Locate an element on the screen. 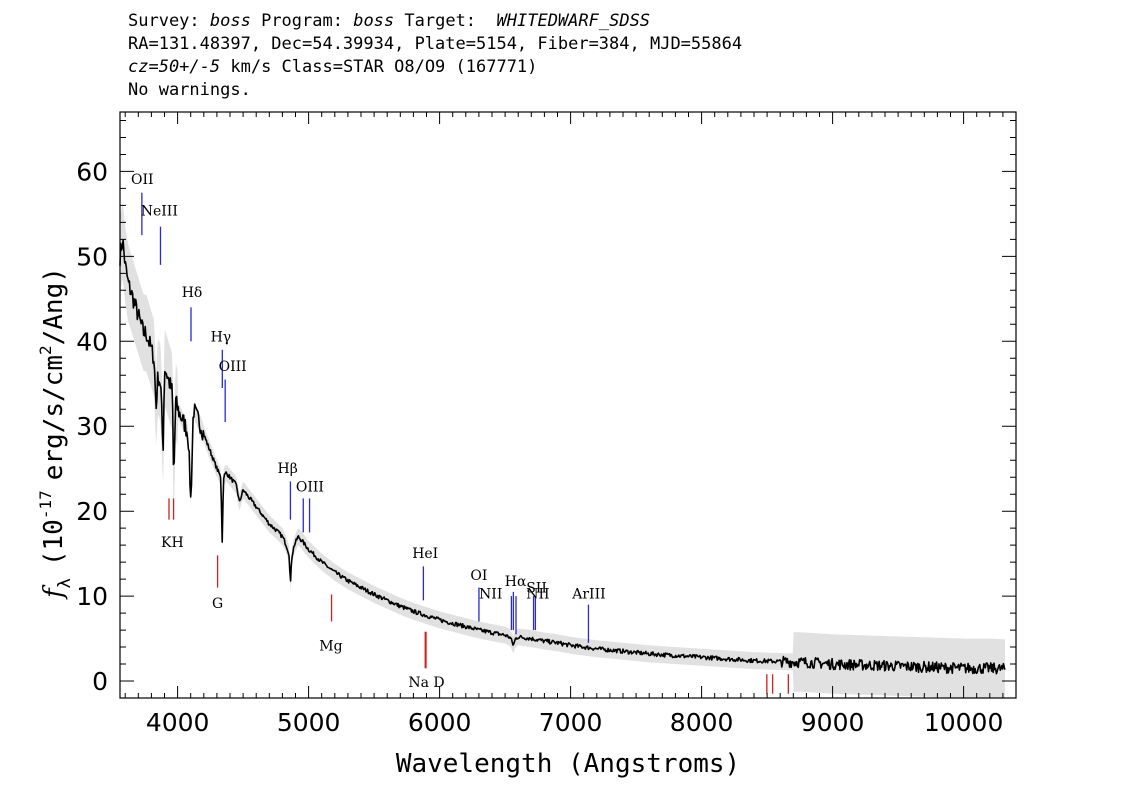 This screenshot has height=810, width=1134. y-label-pre: (10 is located at coordinates (54, 542).